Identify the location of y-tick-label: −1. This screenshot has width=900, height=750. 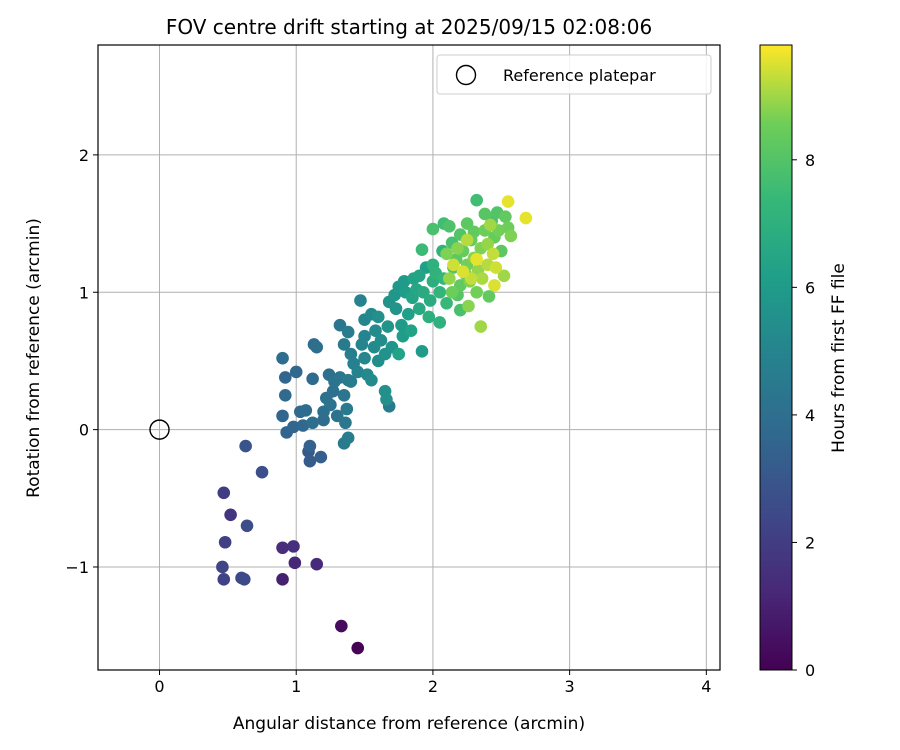
(77, 567).